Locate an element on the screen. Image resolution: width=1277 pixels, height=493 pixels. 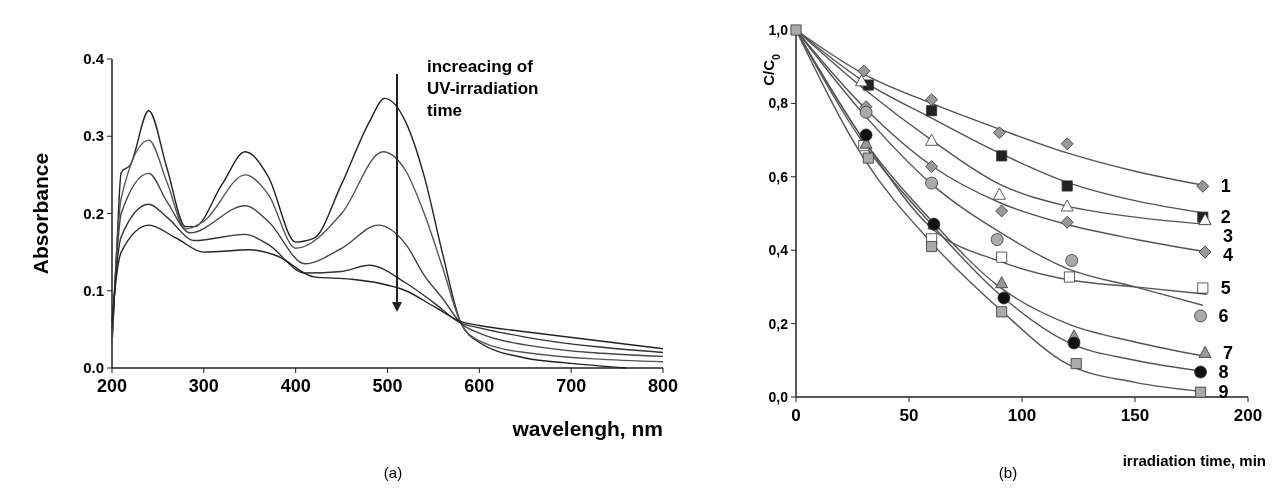
x-tick-label: 600 is located at coordinates (479, 386).